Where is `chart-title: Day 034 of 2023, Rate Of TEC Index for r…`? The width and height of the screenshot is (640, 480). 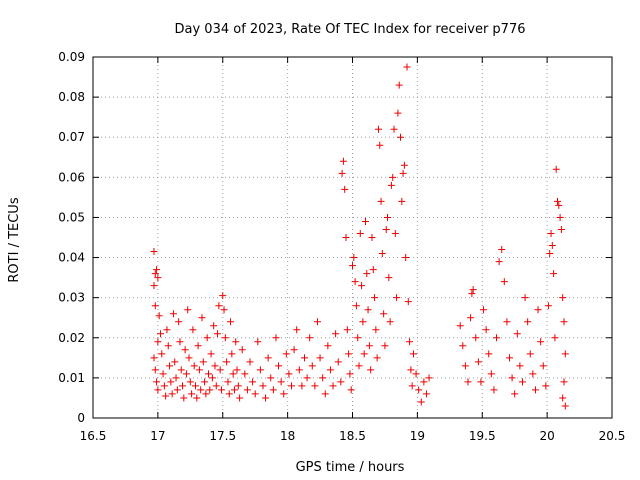
chart-title: Day 034 of 2023, Rate Of TEC Index for r… is located at coordinates (350, 29).